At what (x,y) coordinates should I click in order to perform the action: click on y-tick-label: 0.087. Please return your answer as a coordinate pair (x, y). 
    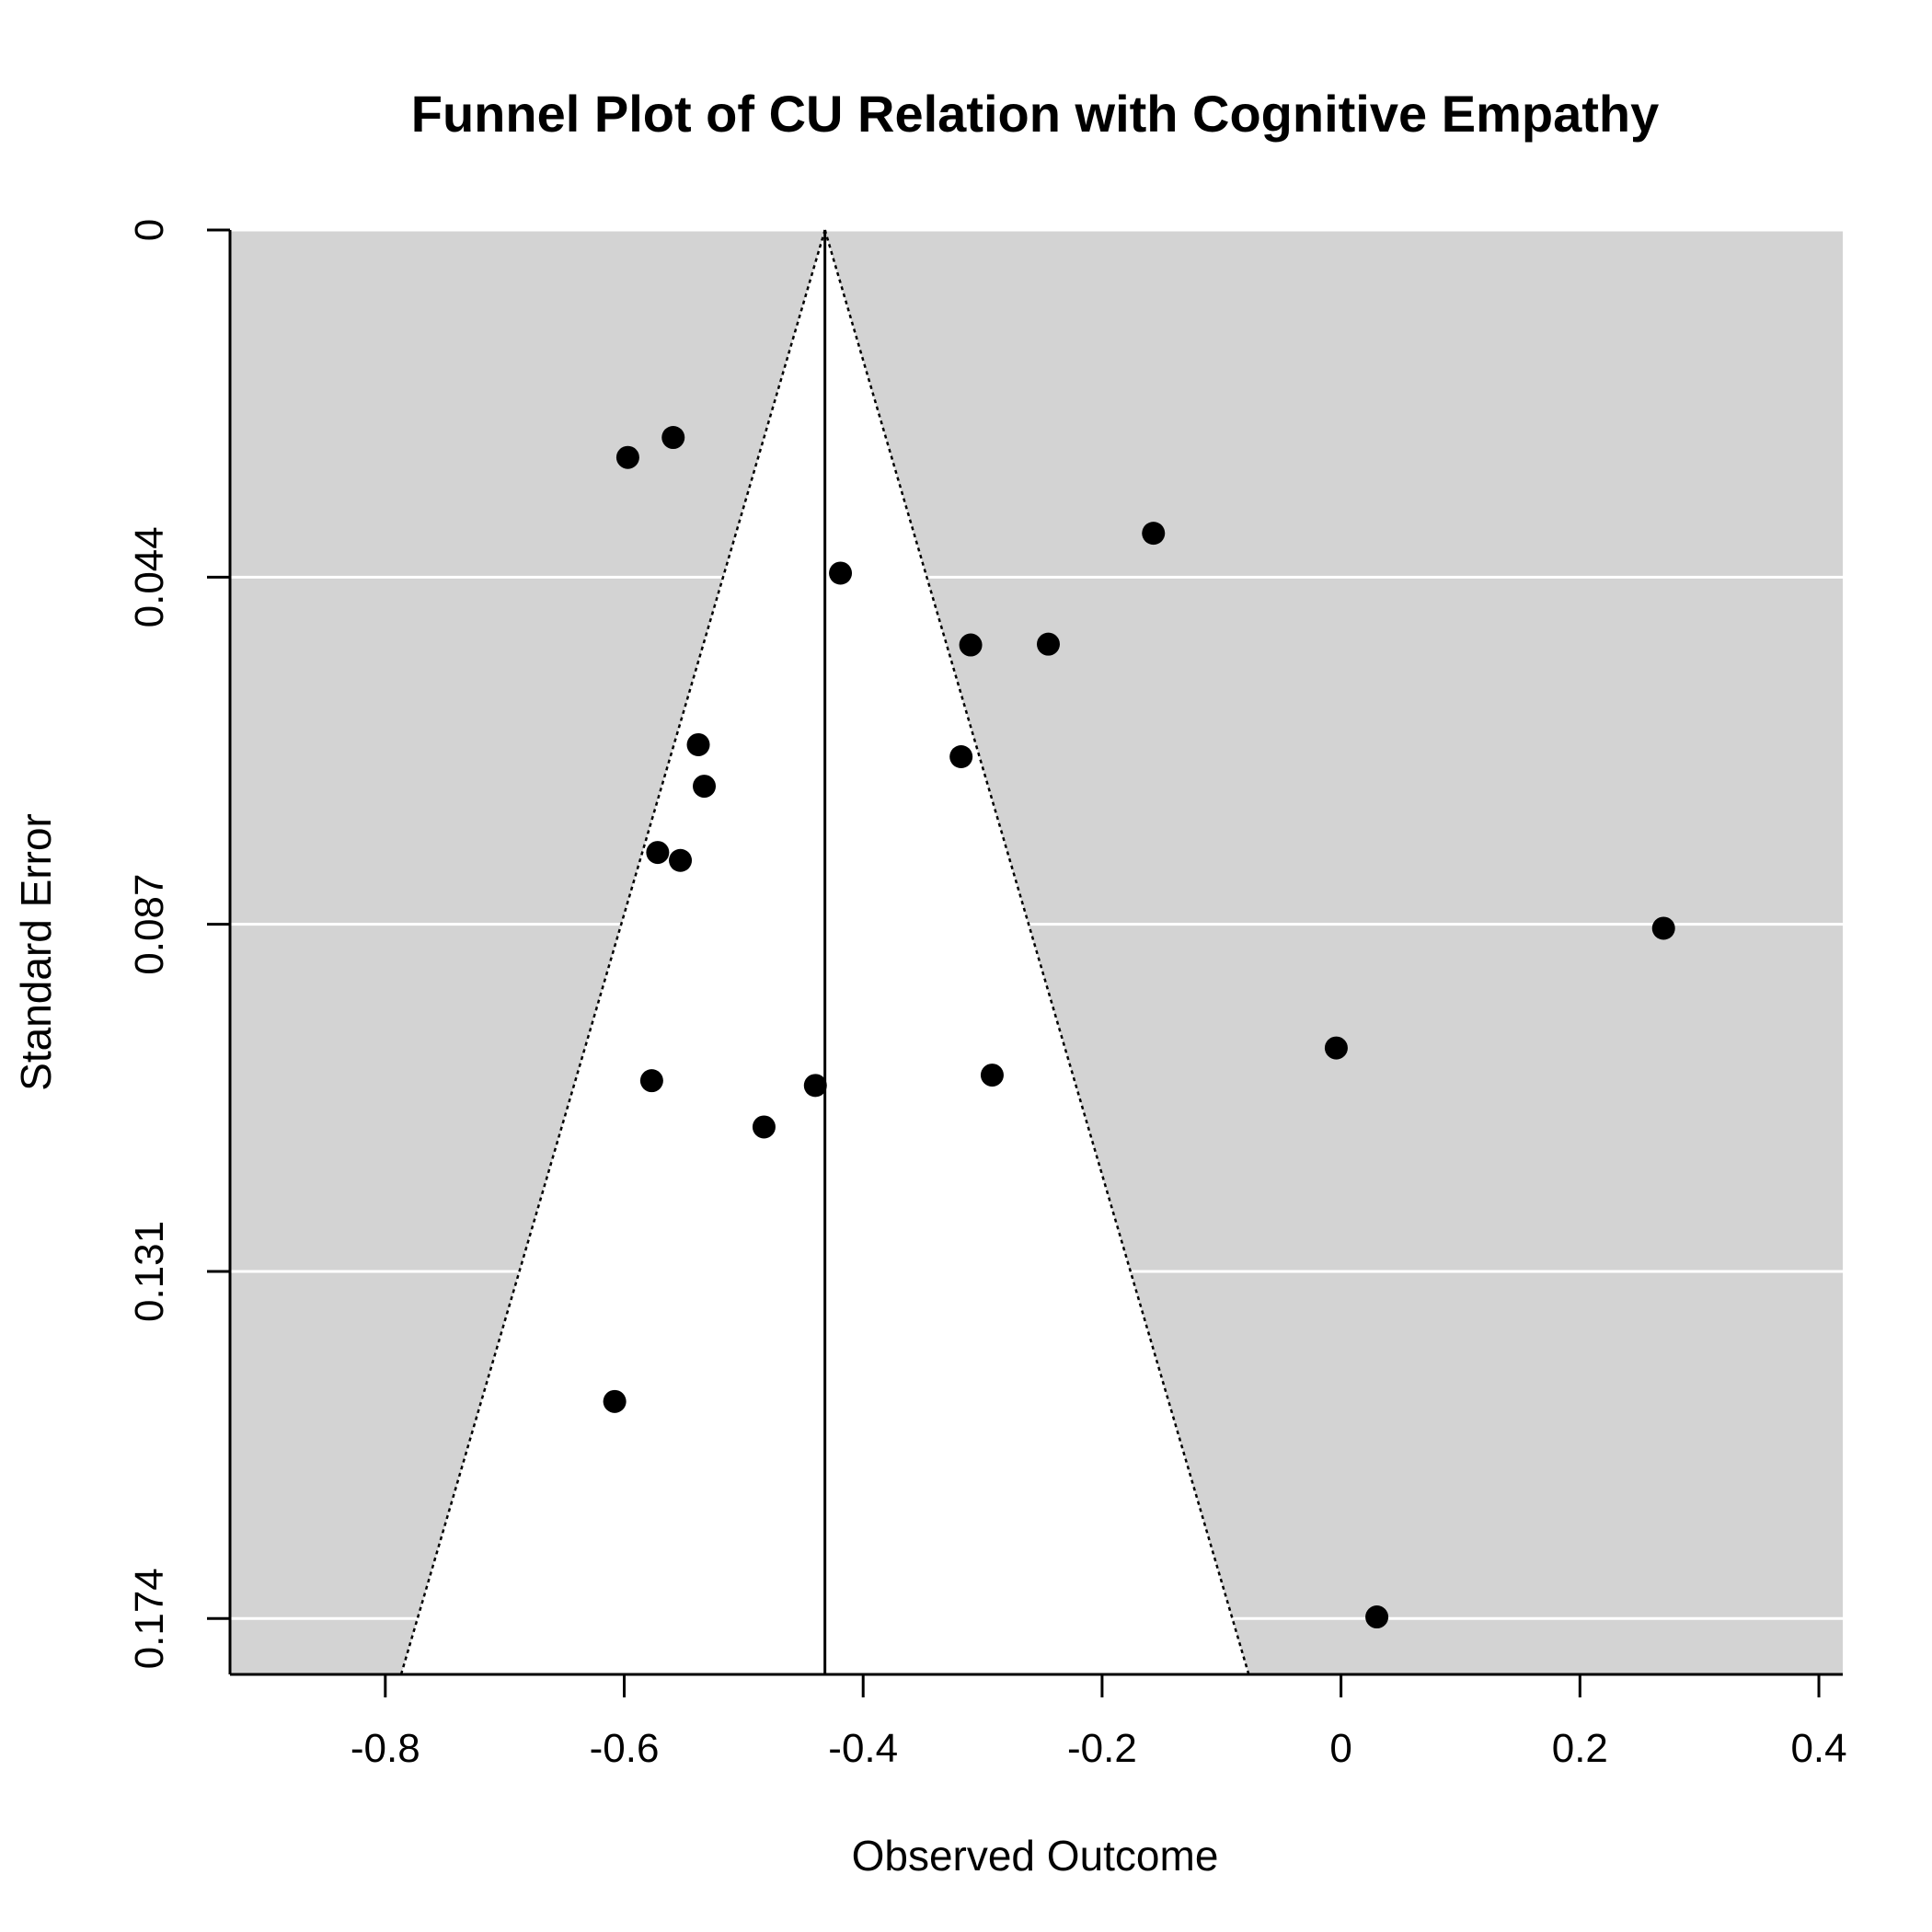
    Looking at the image, I should click on (149, 924).